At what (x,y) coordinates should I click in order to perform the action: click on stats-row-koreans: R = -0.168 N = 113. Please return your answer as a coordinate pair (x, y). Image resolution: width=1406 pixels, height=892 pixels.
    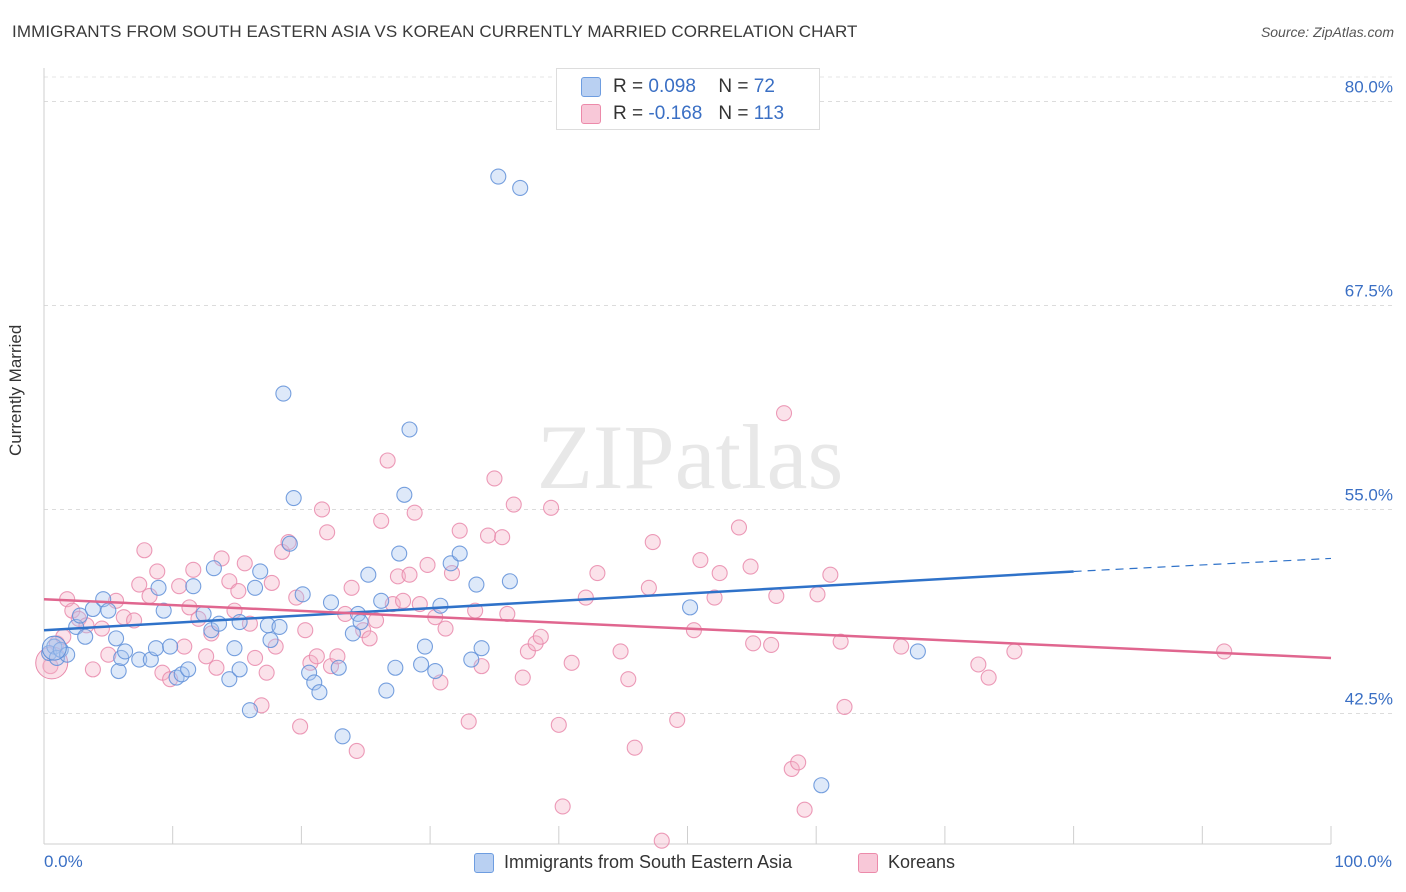
    Looking at the image, I should click on (682, 114).